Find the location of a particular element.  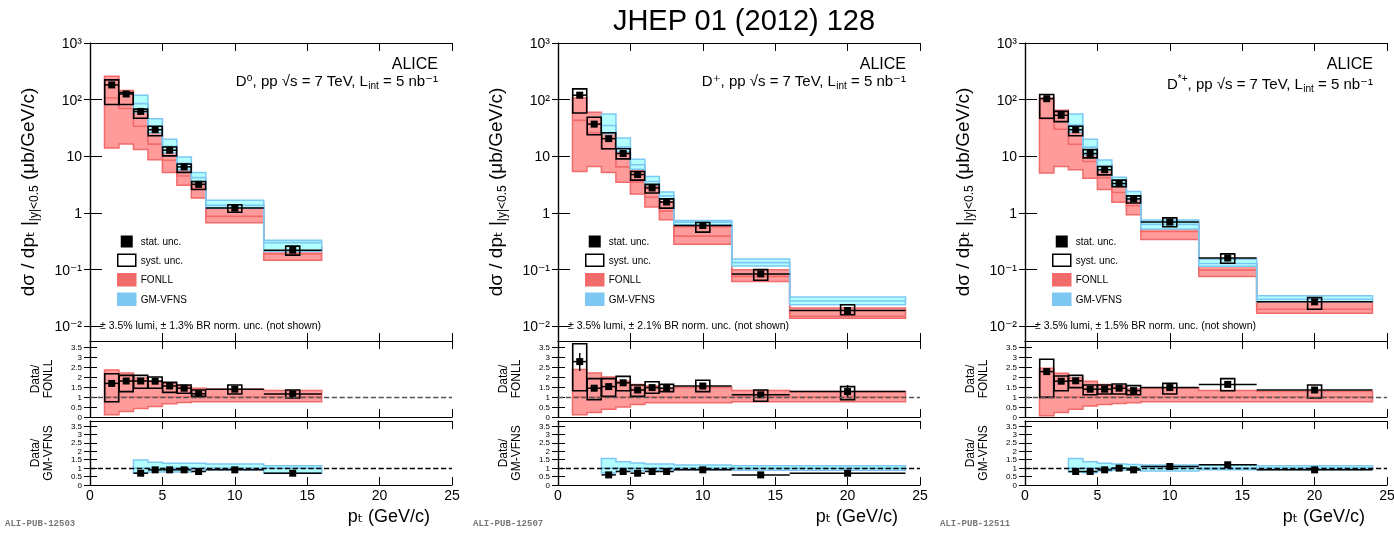

text: ALI-PUB-12507 is located at coordinates (508, 523).